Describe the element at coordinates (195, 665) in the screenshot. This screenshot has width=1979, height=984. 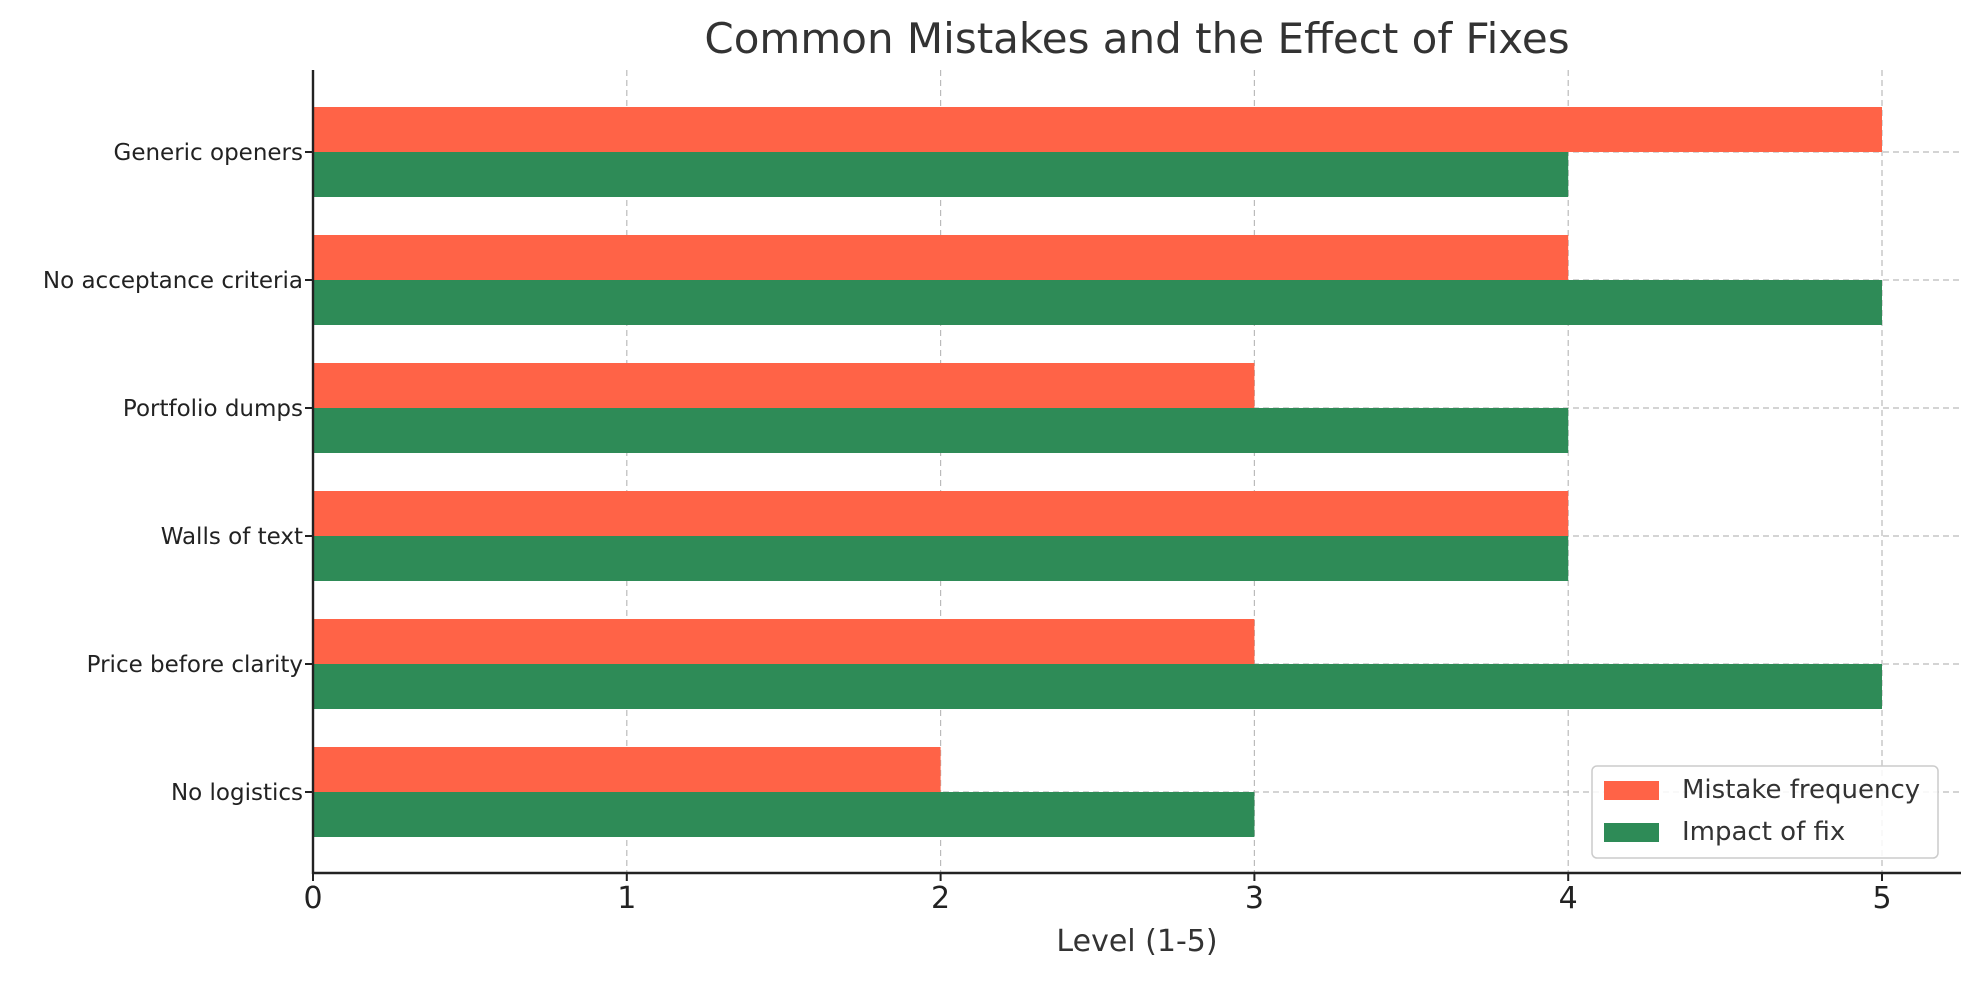
I see `y-tick-label-price-before-clarity: Price before clarity` at that location.